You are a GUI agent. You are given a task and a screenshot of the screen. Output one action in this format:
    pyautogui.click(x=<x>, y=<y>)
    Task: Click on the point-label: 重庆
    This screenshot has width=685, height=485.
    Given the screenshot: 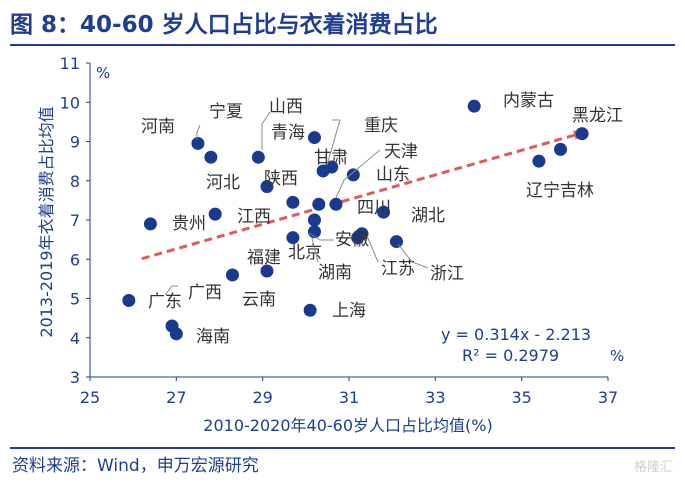 What is the action you would take?
    pyautogui.click(x=381, y=126)
    